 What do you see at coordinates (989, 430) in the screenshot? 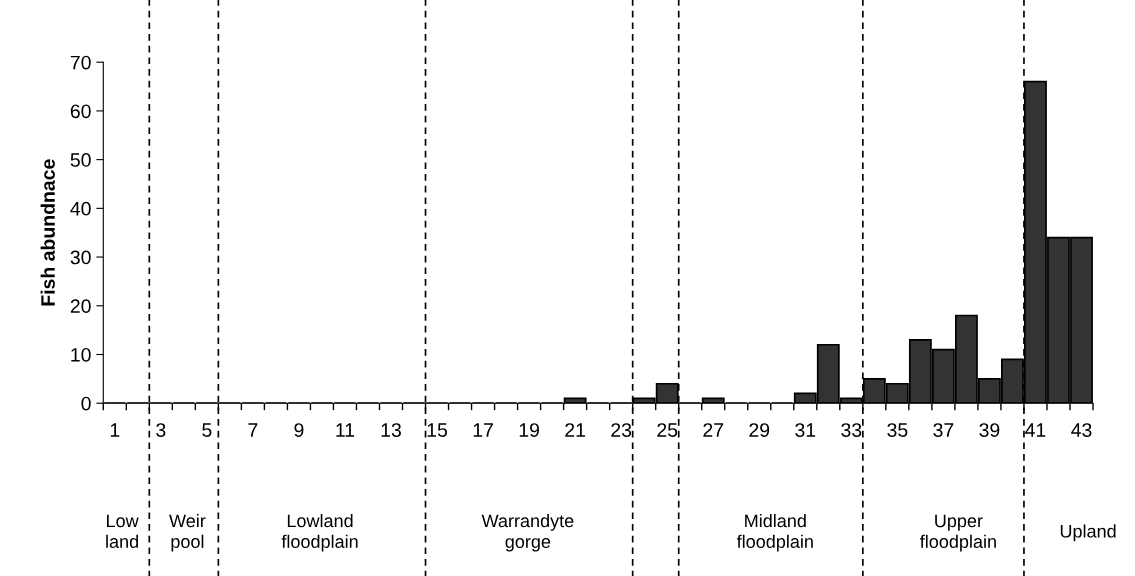
I see `x-tick-label: 39` at bounding box center [989, 430].